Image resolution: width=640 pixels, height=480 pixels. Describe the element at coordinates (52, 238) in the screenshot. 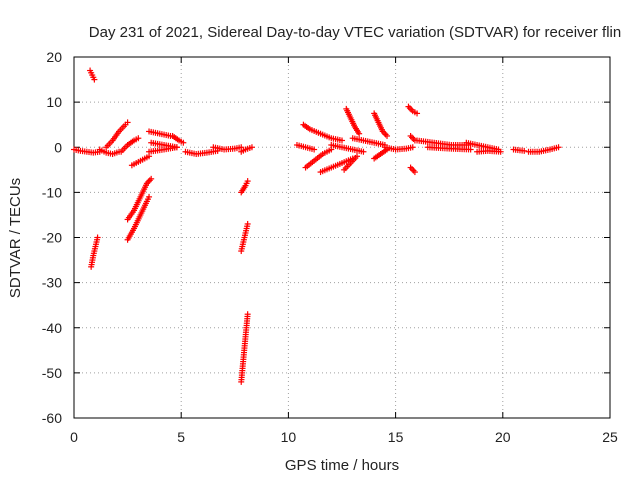

I see `y-tick-label: -20` at that location.